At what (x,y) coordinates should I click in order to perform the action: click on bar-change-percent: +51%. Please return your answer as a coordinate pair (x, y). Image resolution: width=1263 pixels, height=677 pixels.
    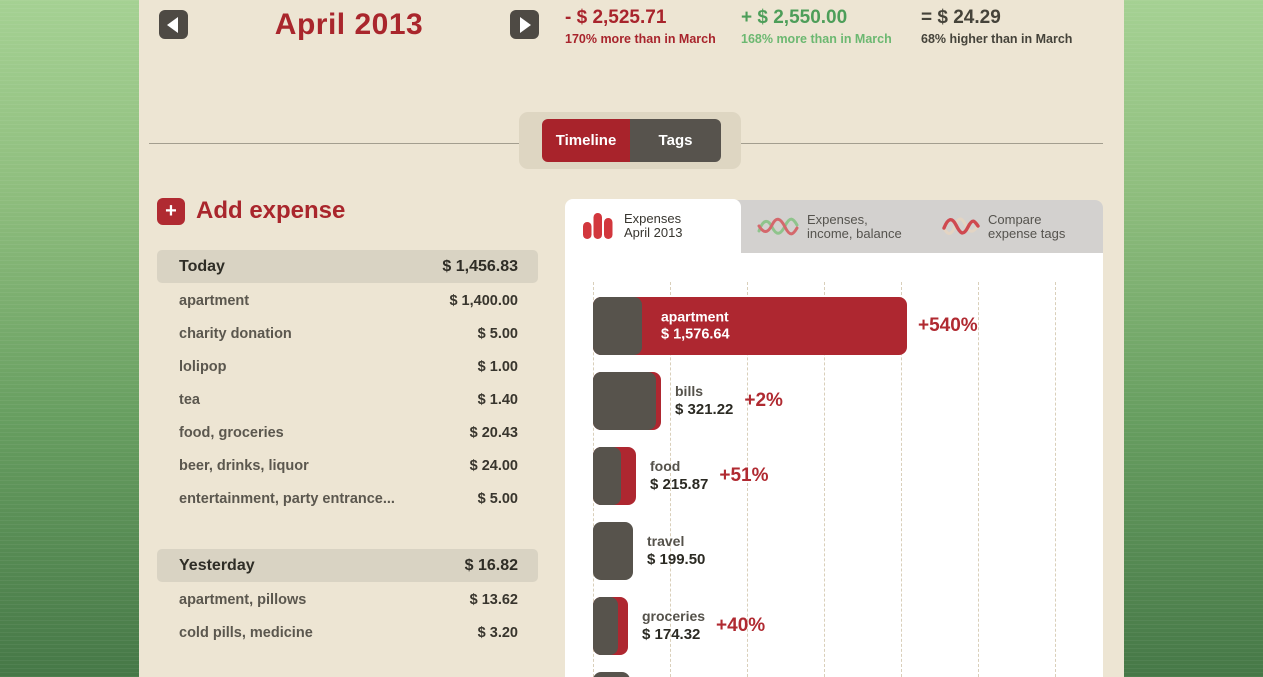
    Looking at the image, I should click on (744, 475).